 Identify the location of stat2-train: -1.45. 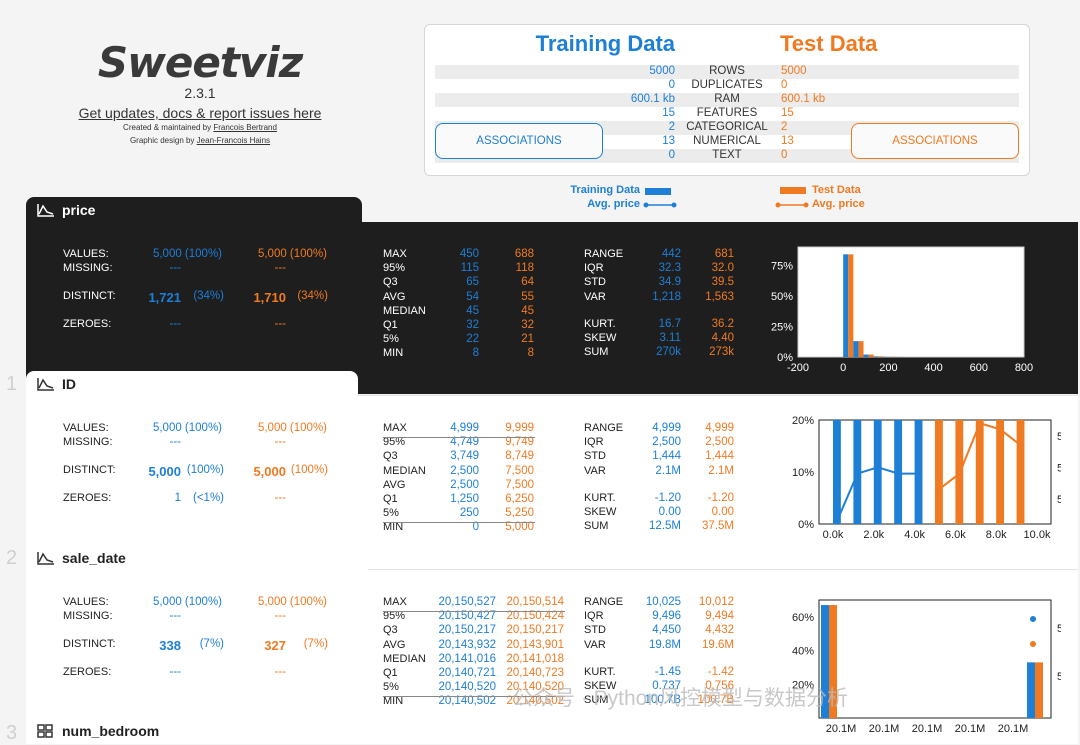
(651, 672).